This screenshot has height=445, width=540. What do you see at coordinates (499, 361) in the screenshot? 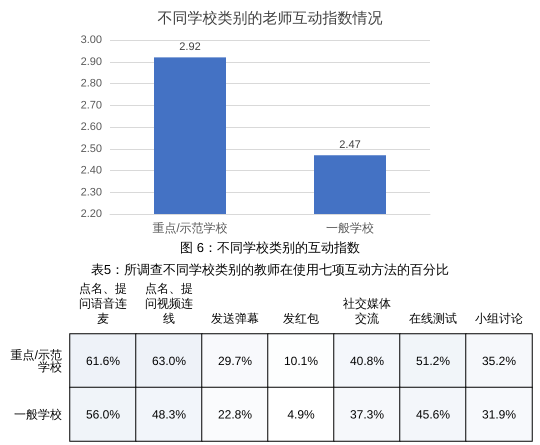
I see `data-label: 35.2%` at bounding box center [499, 361].